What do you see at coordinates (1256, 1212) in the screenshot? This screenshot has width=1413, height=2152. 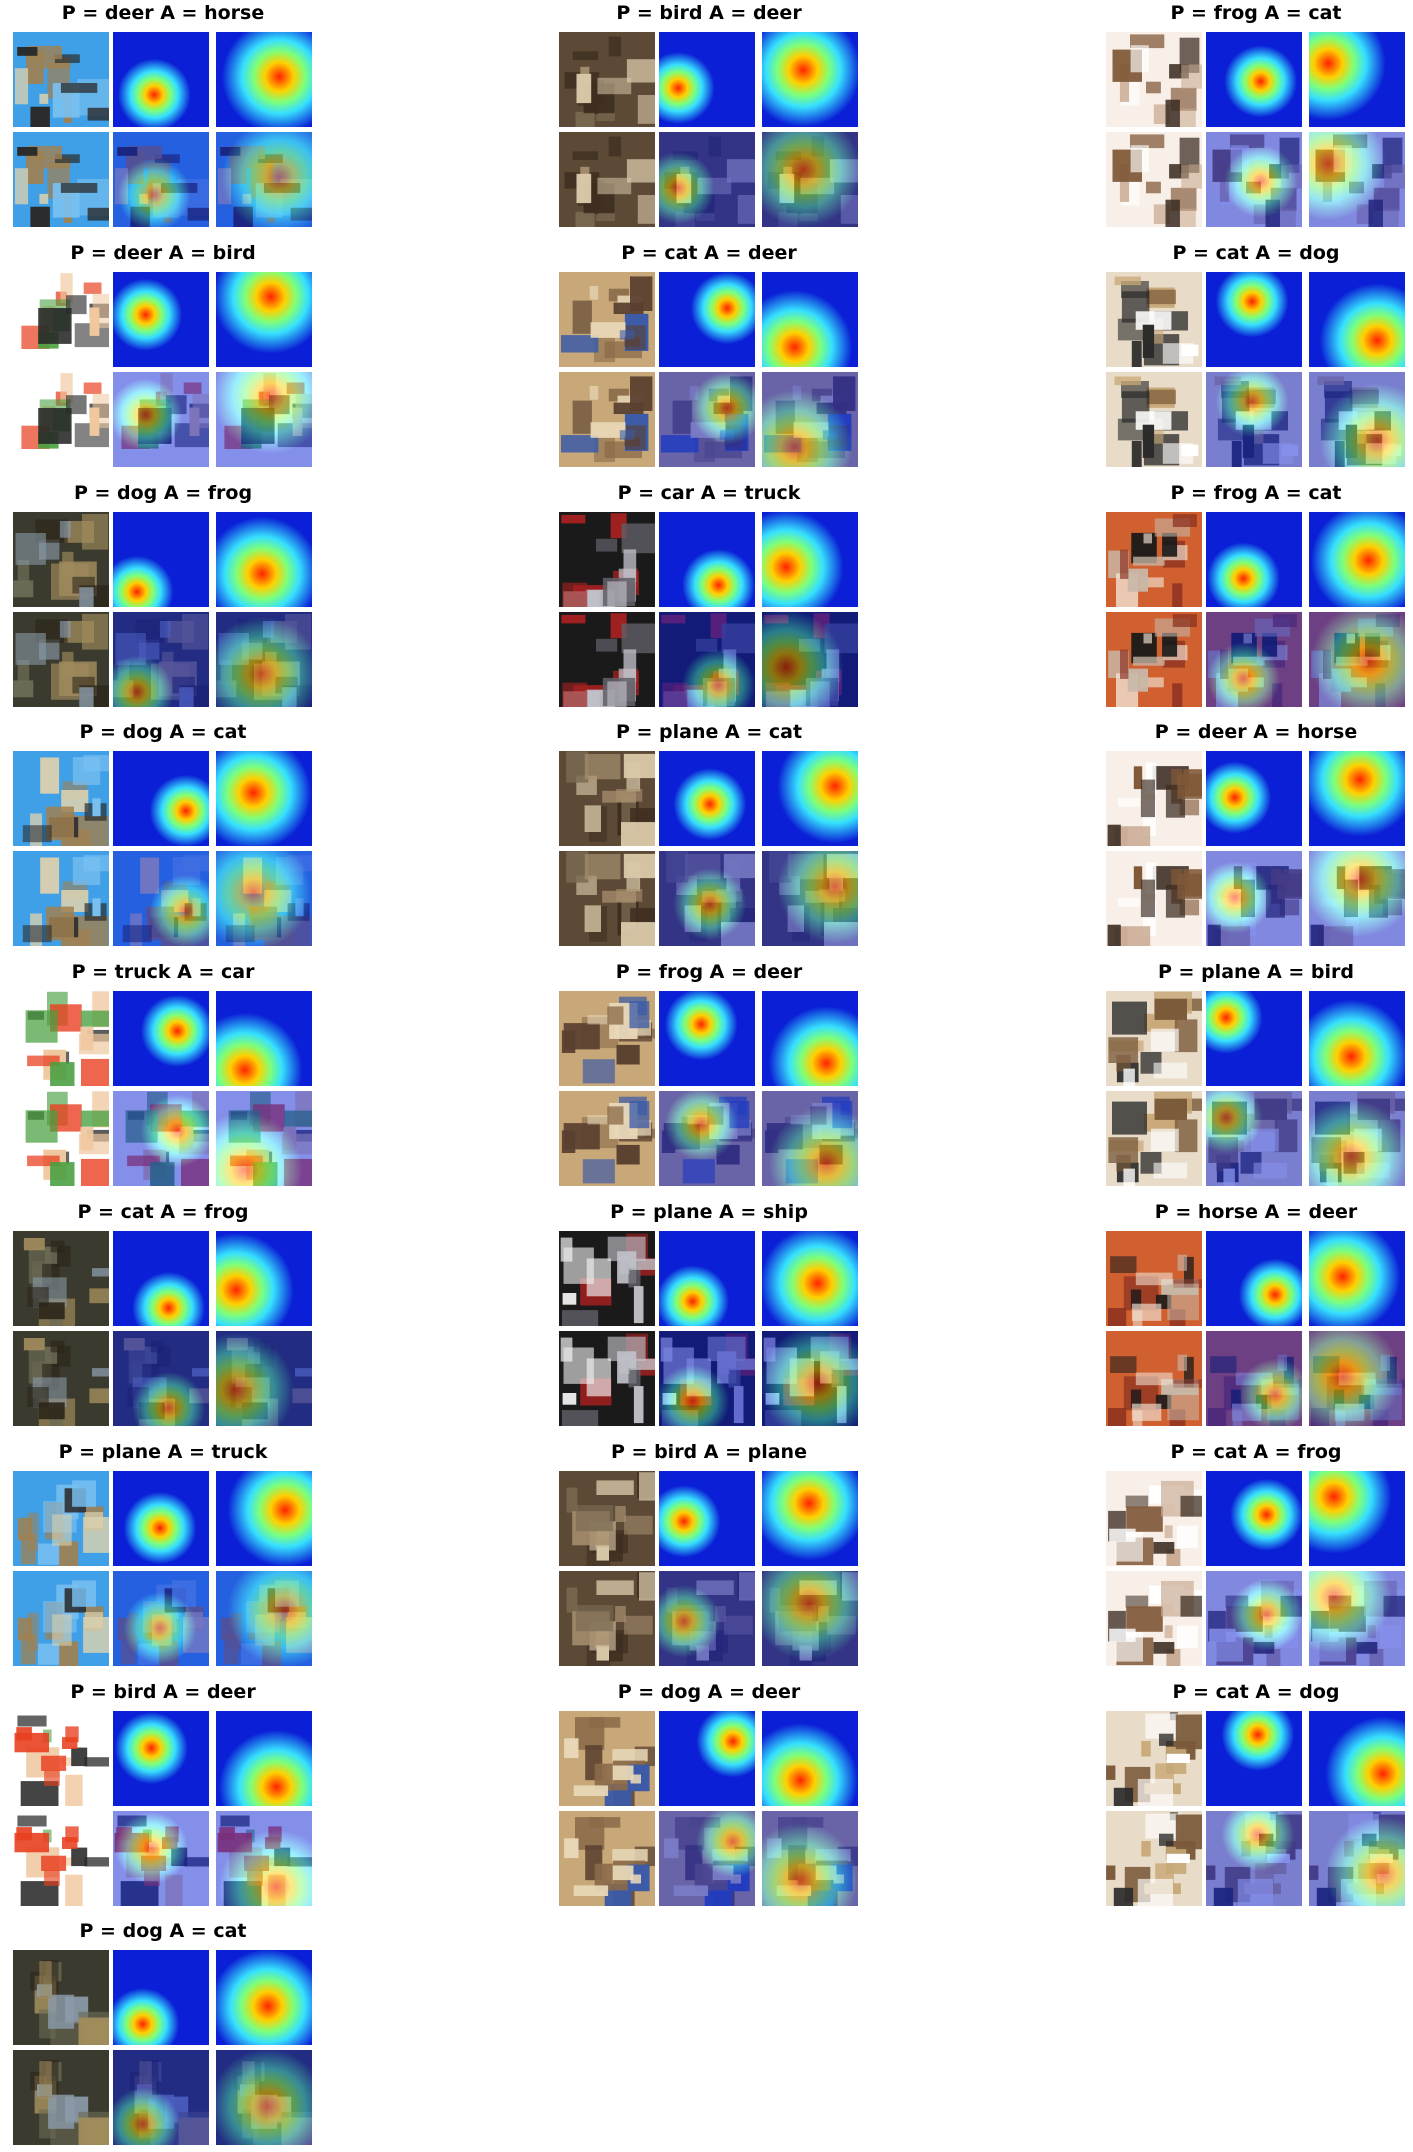 I see `panel-title: P = horse A = deer` at bounding box center [1256, 1212].